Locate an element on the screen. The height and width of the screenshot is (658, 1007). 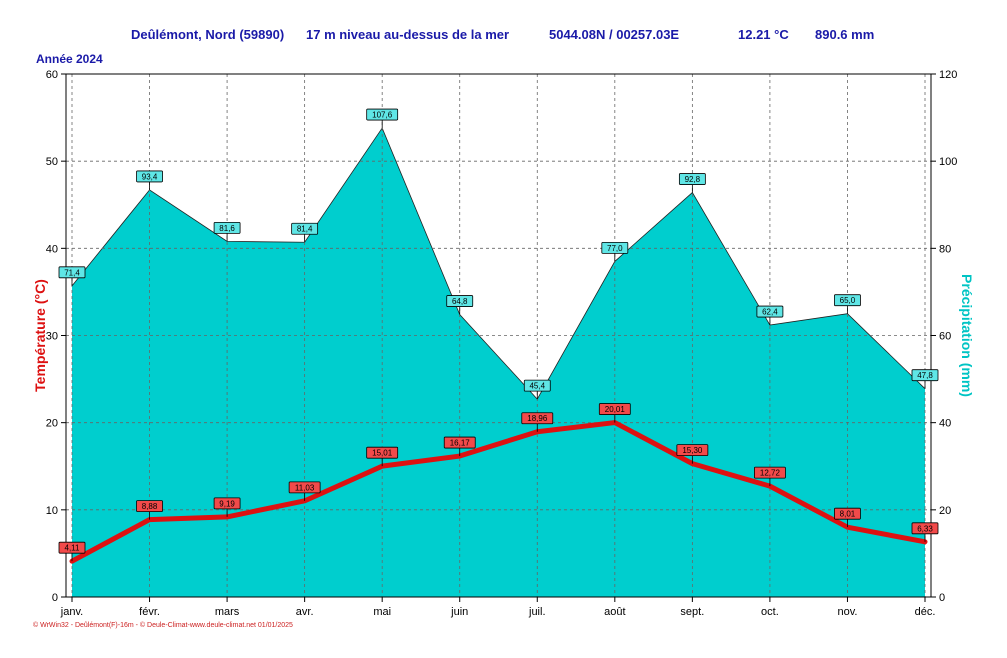
temperature-data-label: 8,88 is located at coordinates (150, 506).